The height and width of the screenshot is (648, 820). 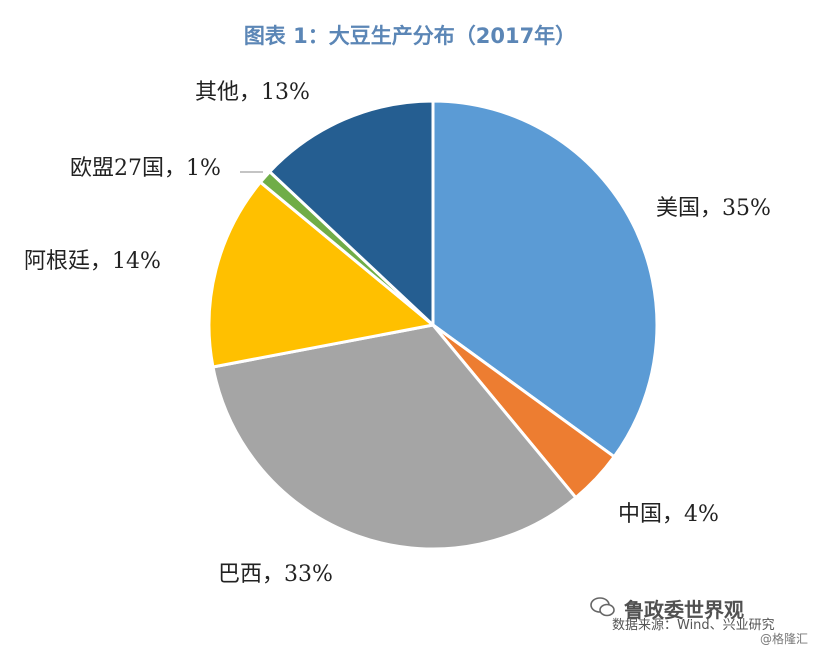 What do you see at coordinates (410, 36) in the screenshot?
I see `chart-title: 图表 1：大豆生产分布（2017年）` at bounding box center [410, 36].